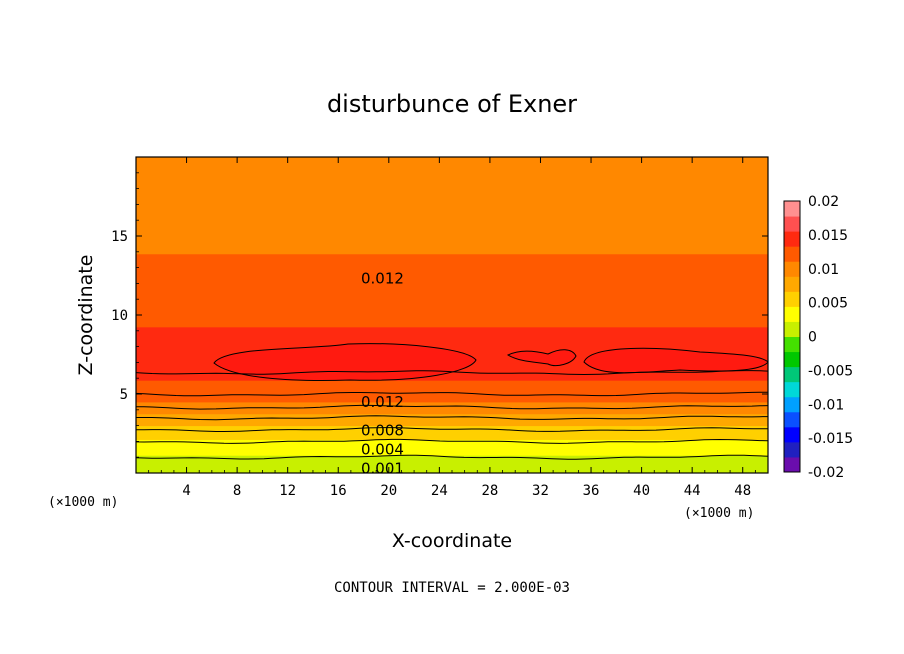 The width and height of the screenshot is (904, 654). Describe the element at coordinates (452, 588) in the screenshot. I see `contour-interval-note: CONTOUR INTERVAL = 2.000E-03` at that location.